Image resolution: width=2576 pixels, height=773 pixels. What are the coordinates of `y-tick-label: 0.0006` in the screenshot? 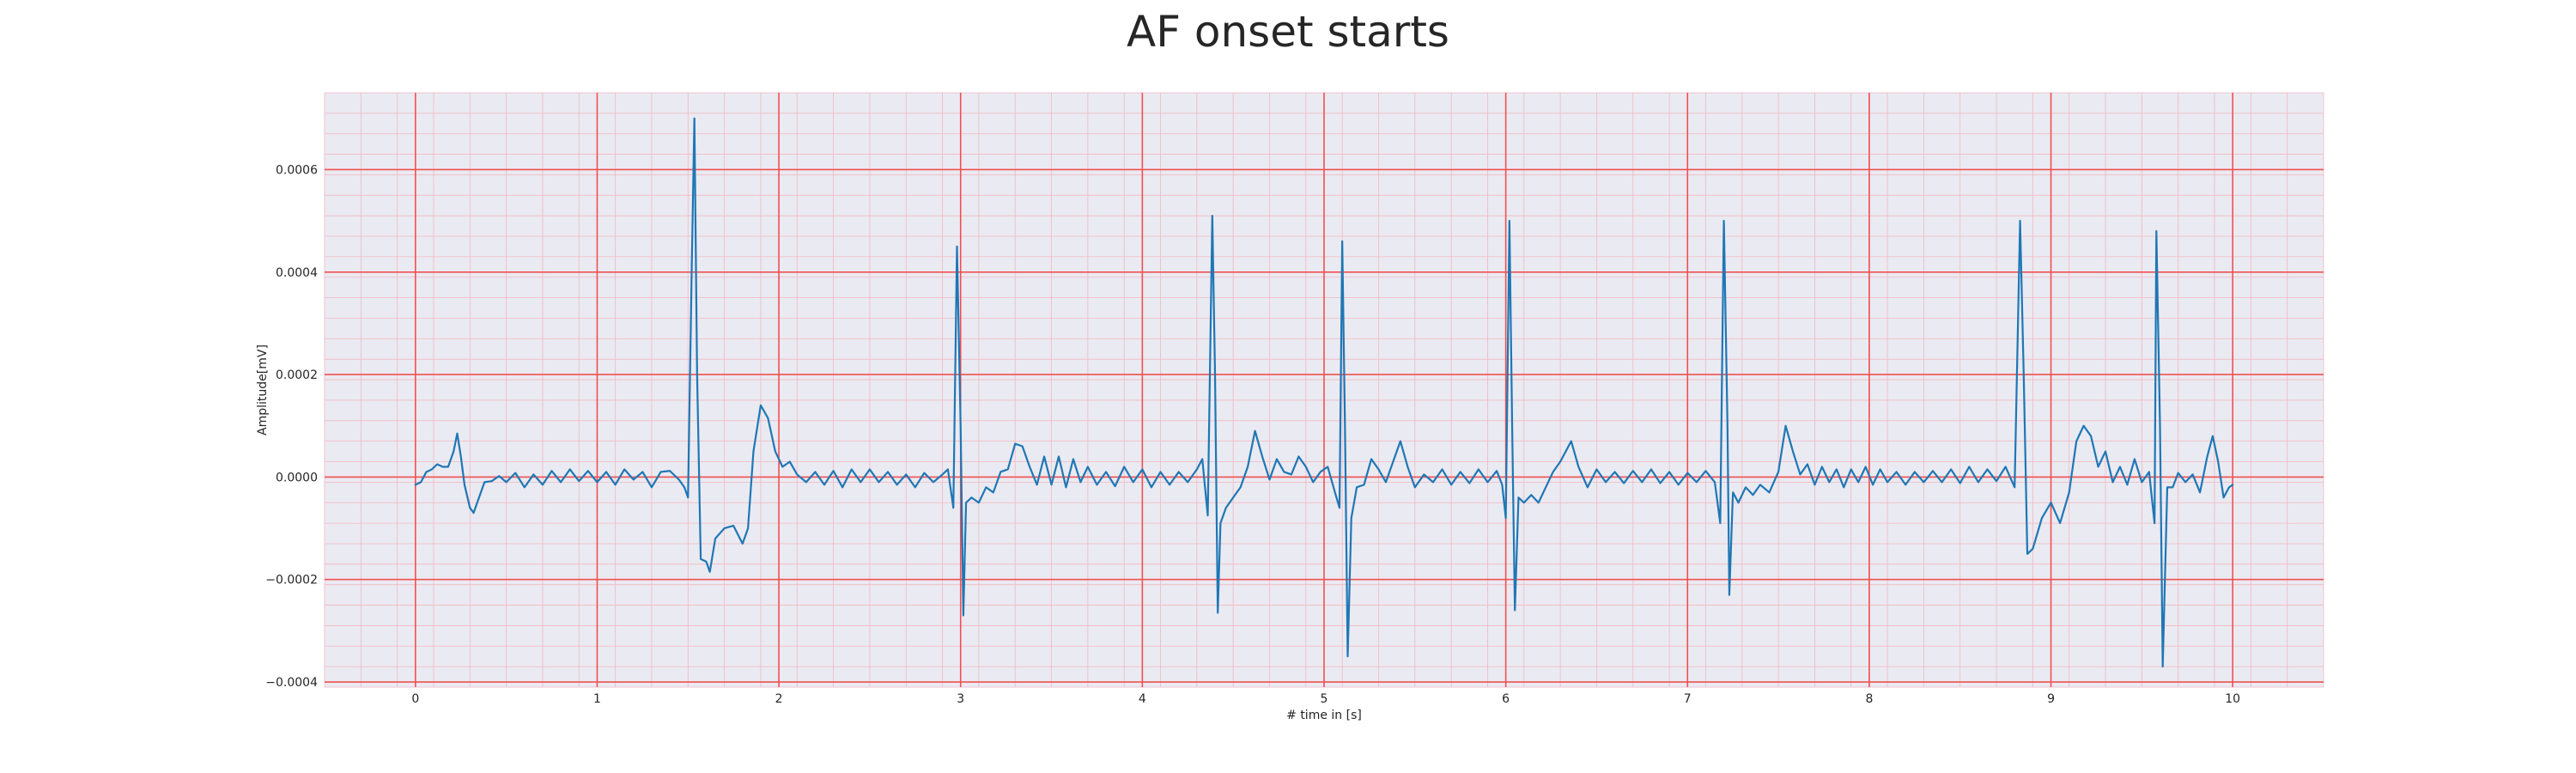 It's located at (297, 170).